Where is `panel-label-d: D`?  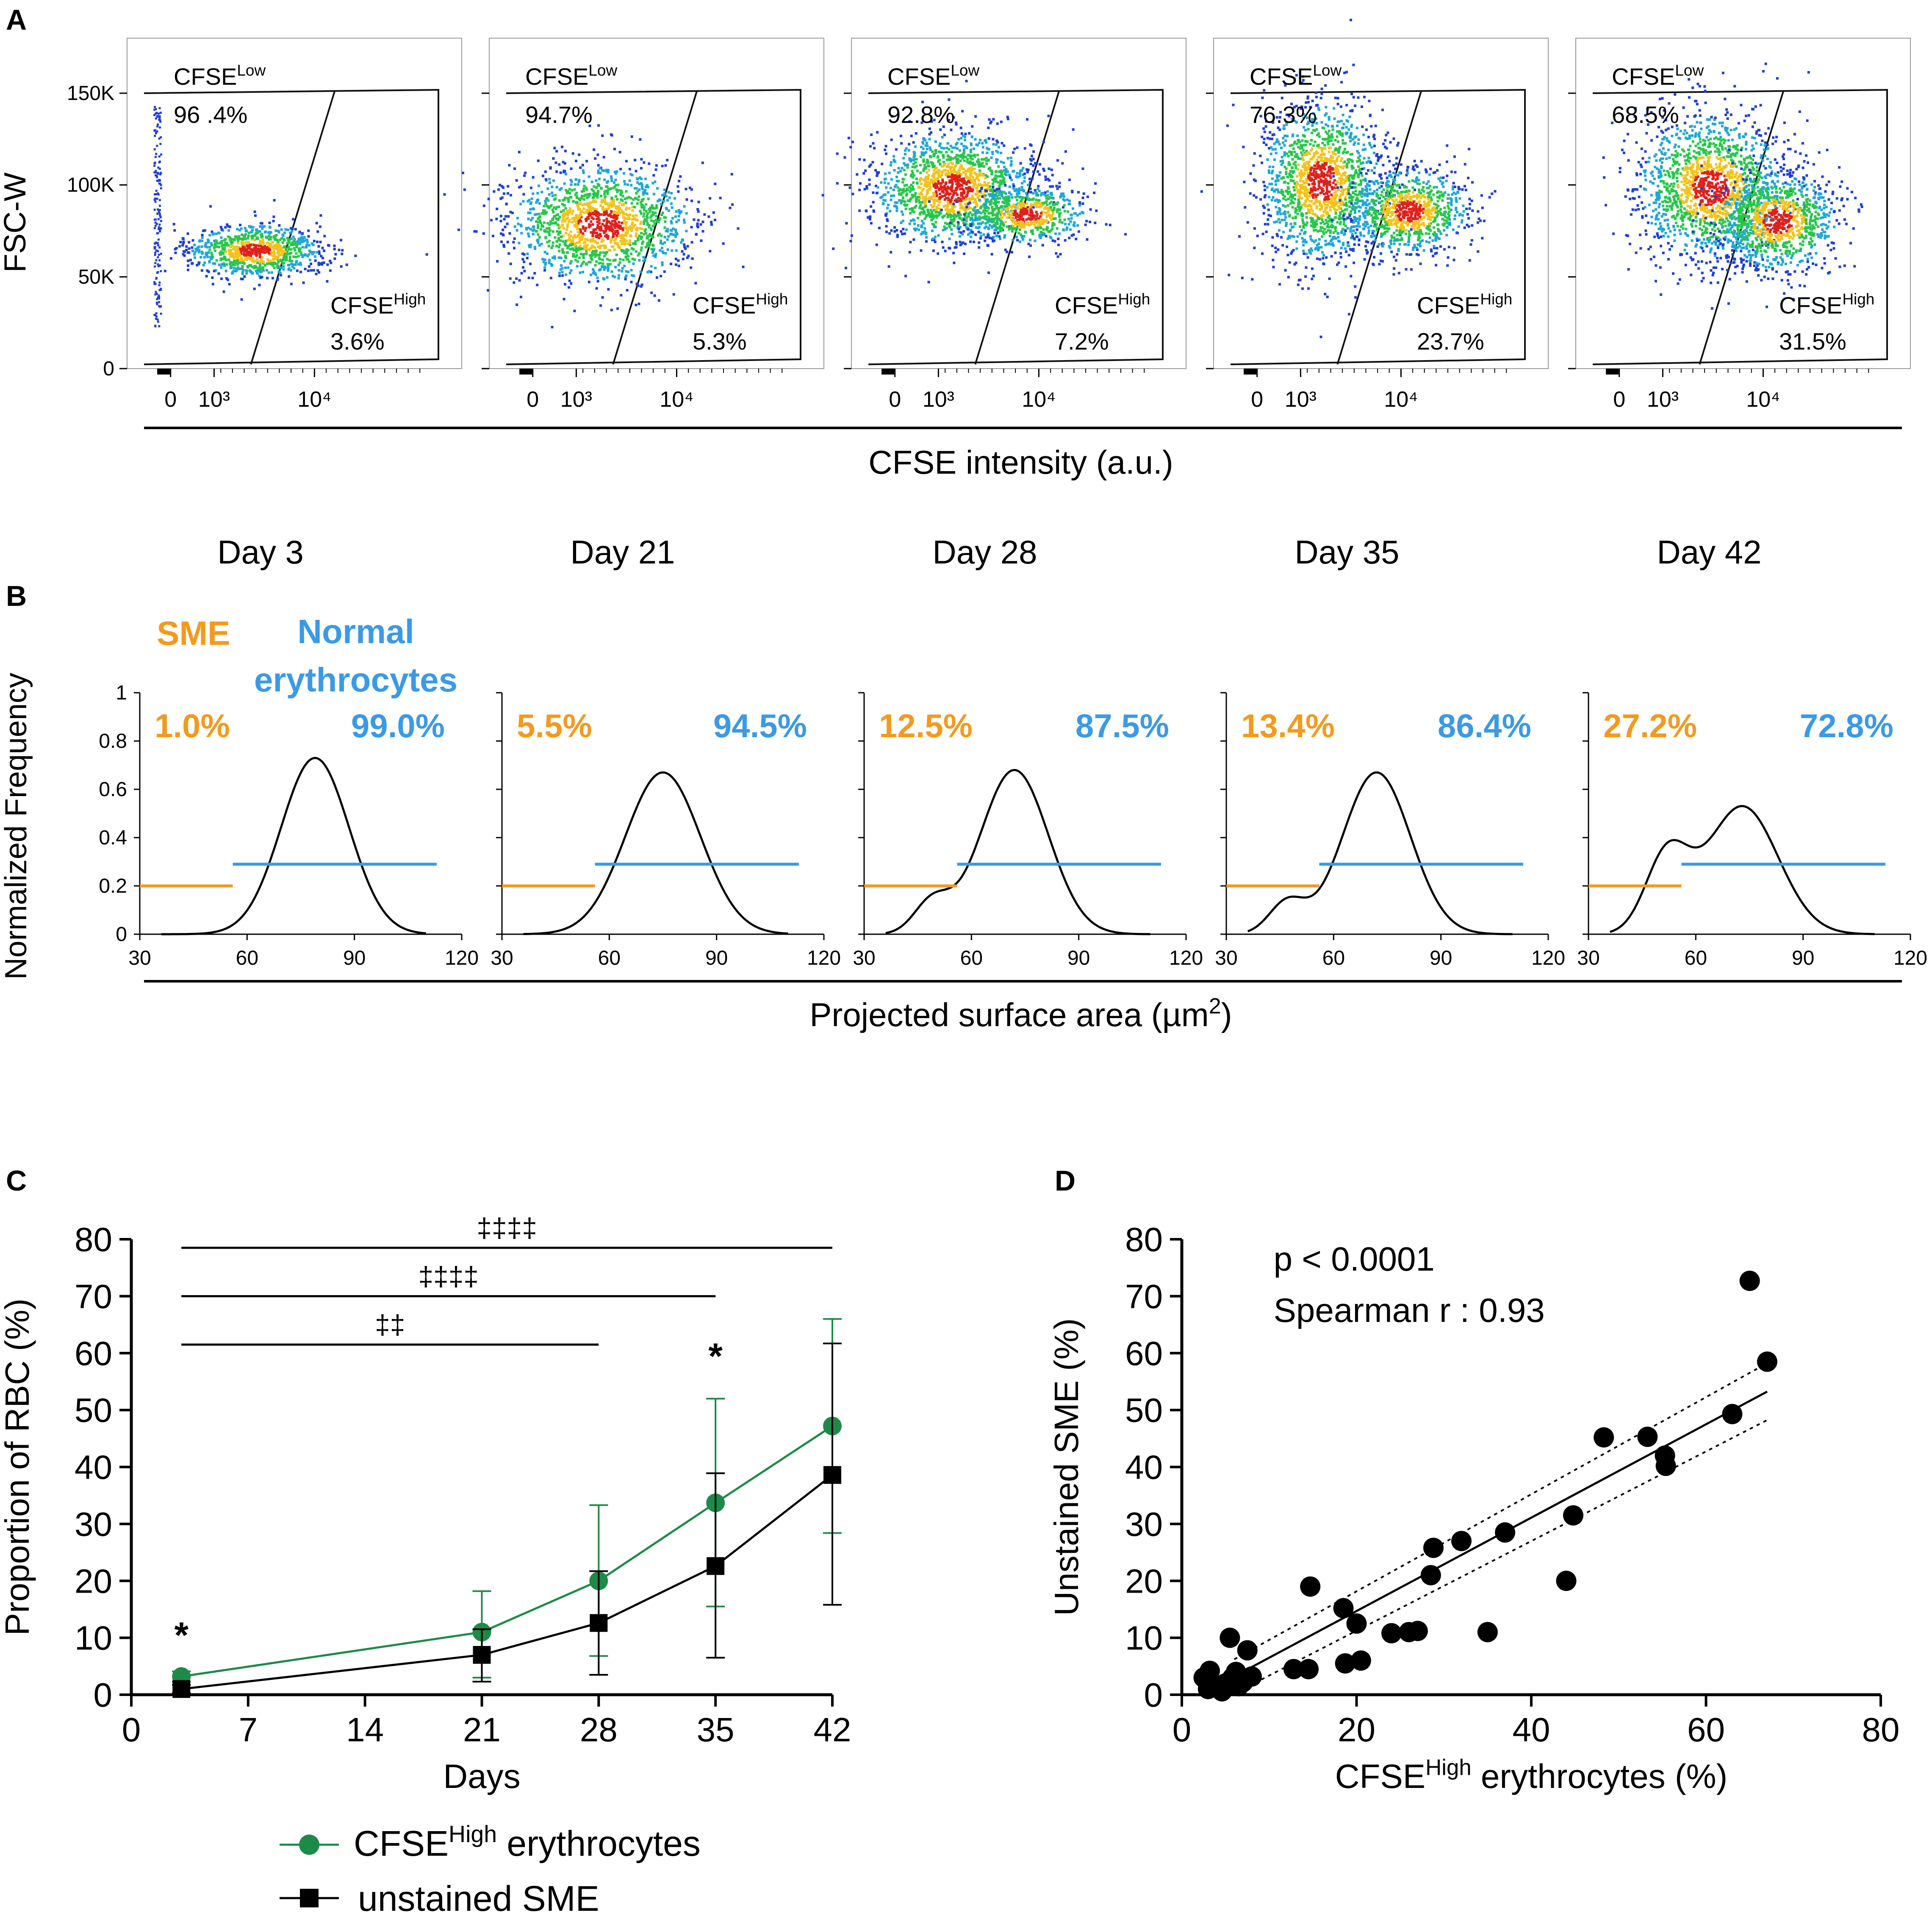 panel-label-d: D is located at coordinates (1065, 1181).